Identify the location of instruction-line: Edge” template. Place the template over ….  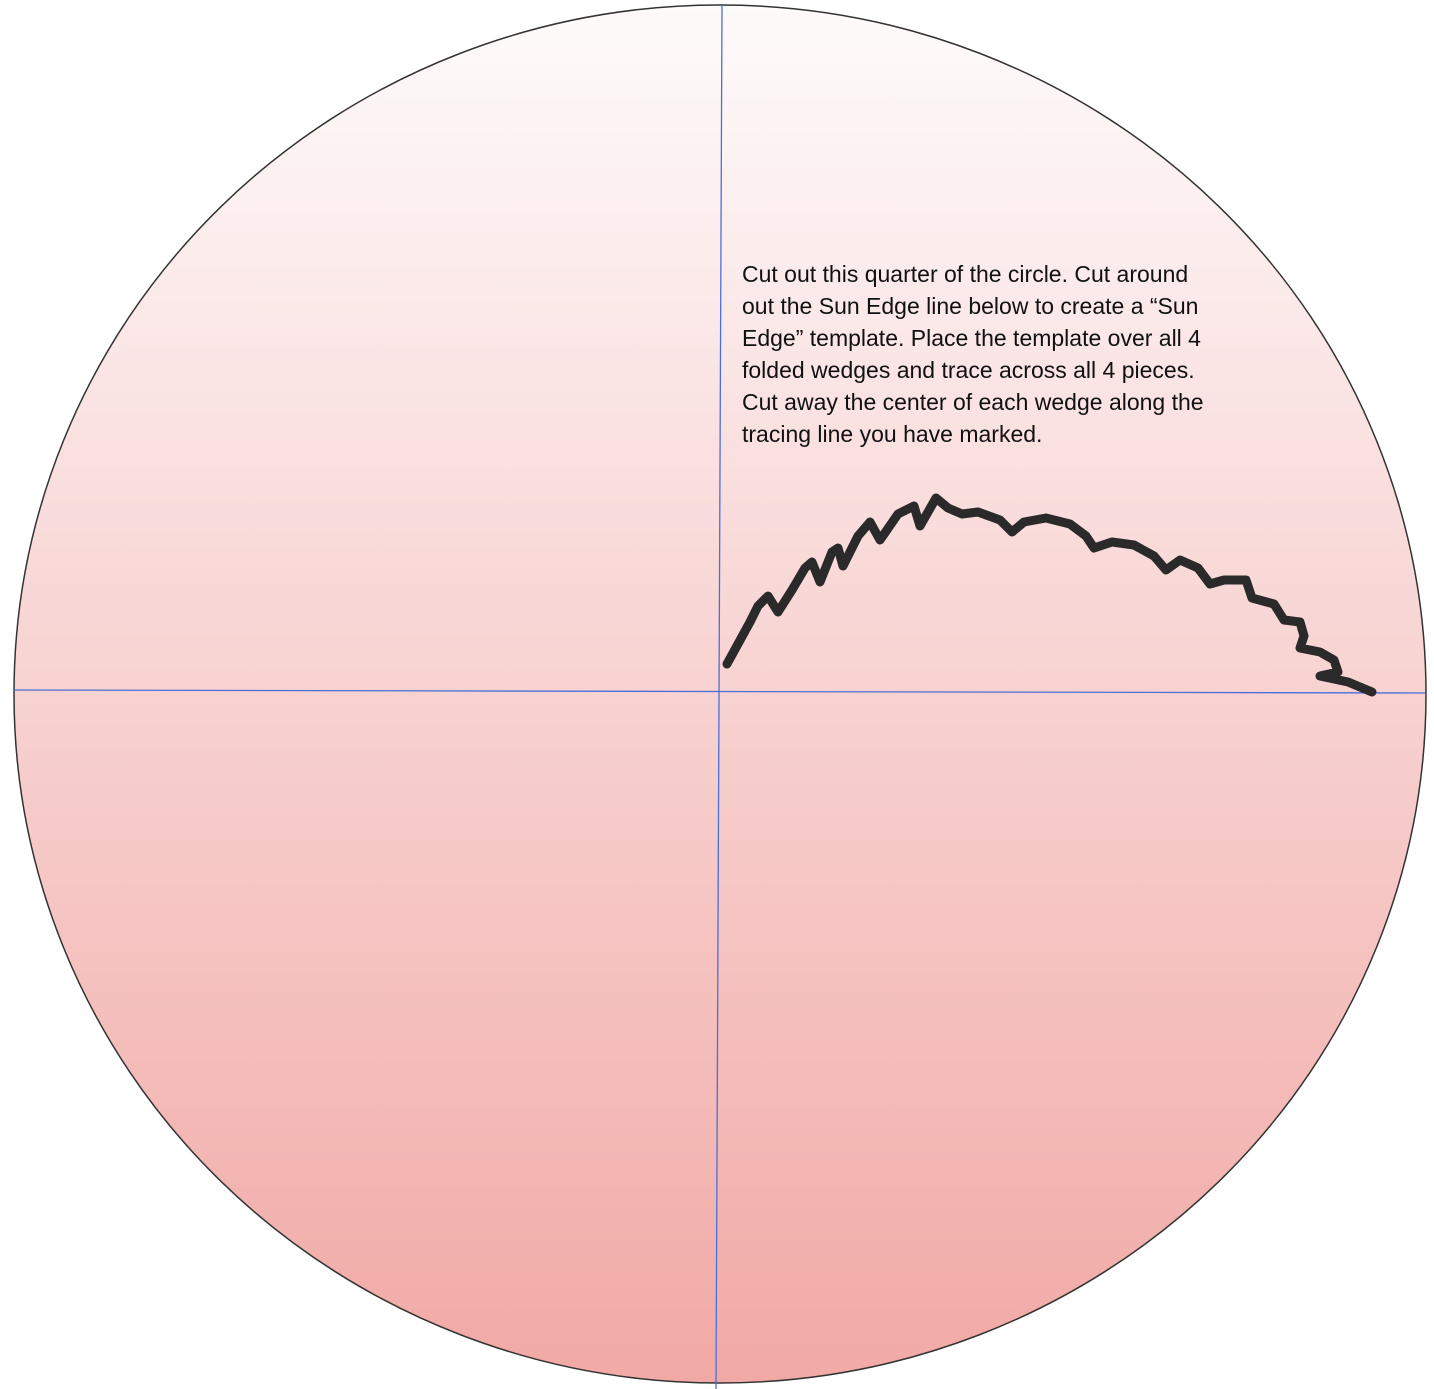
(971, 338).